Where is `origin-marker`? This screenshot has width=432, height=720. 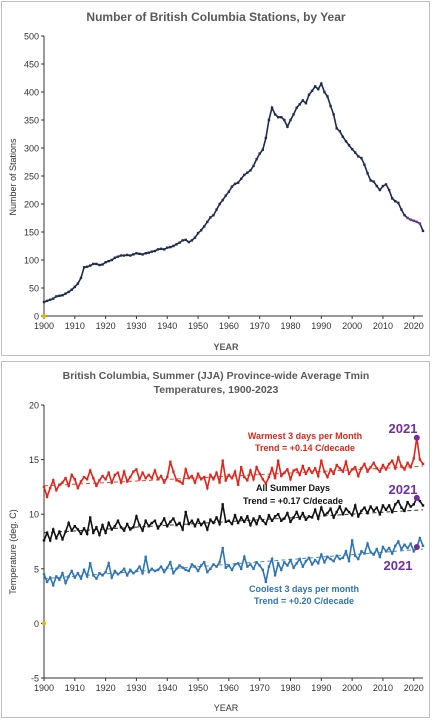
origin-marker is located at coordinates (44, 623).